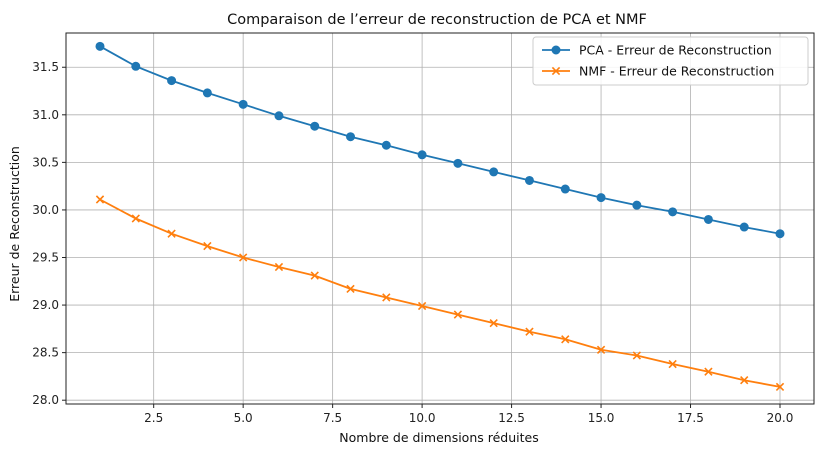  Describe the element at coordinates (45, 258) in the screenshot. I see `y-tick-label: 29.5` at that location.